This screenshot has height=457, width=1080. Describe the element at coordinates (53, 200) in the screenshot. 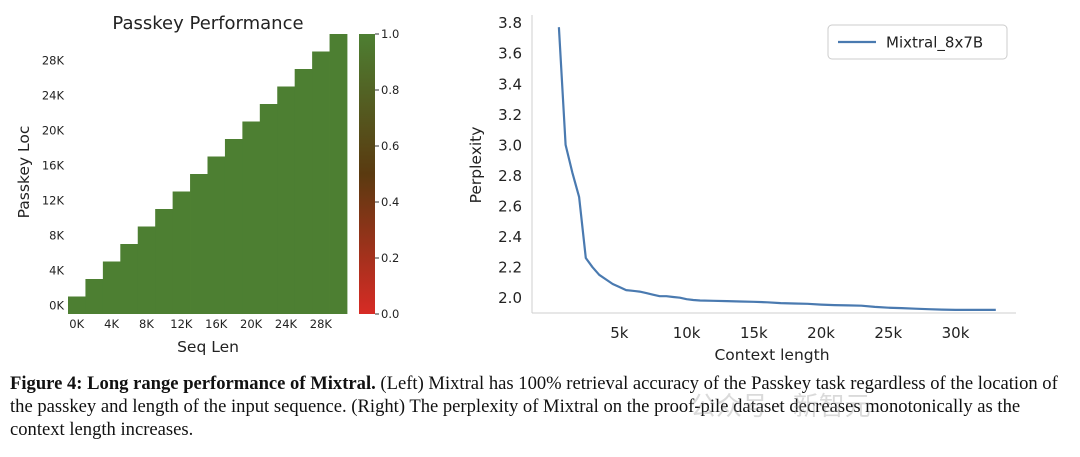

I see `heatmap-y-tick-label: 12K` at that location.